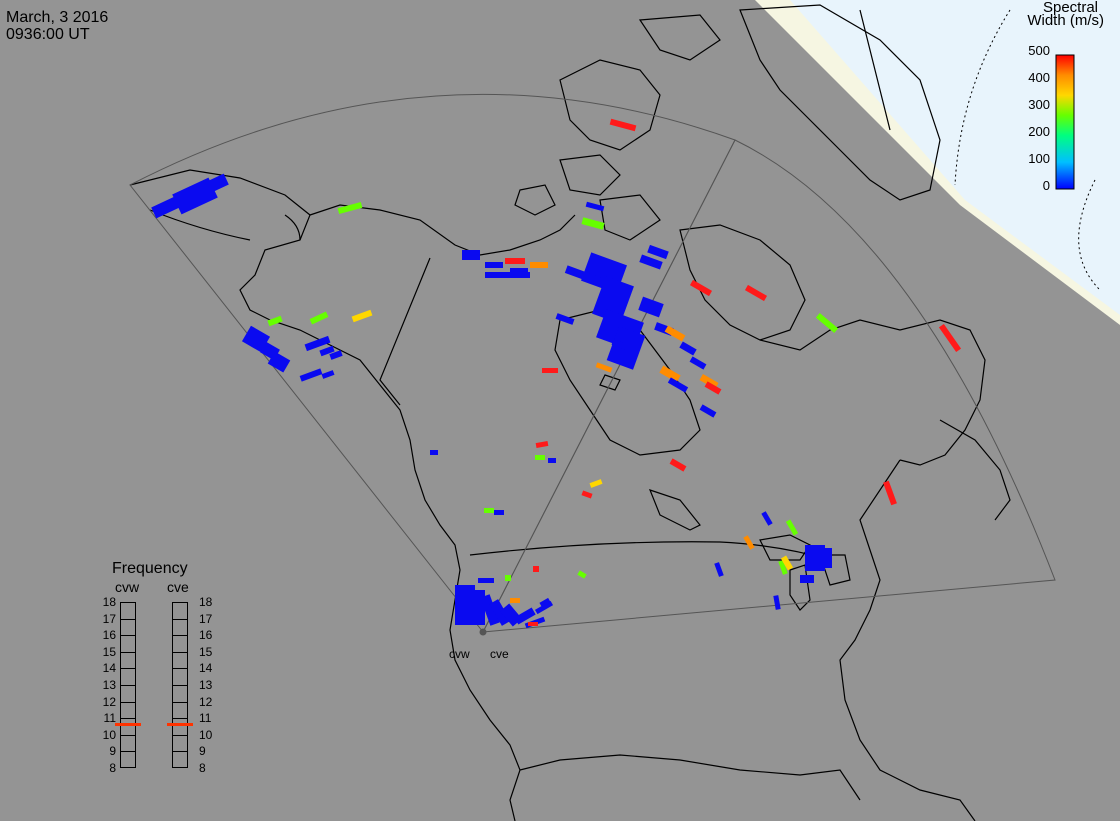 The image size is (1120, 821). Describe the element at coordinates (206, 602) in the screenshot. I see `frequency-tick-label-right: 18` at that location.